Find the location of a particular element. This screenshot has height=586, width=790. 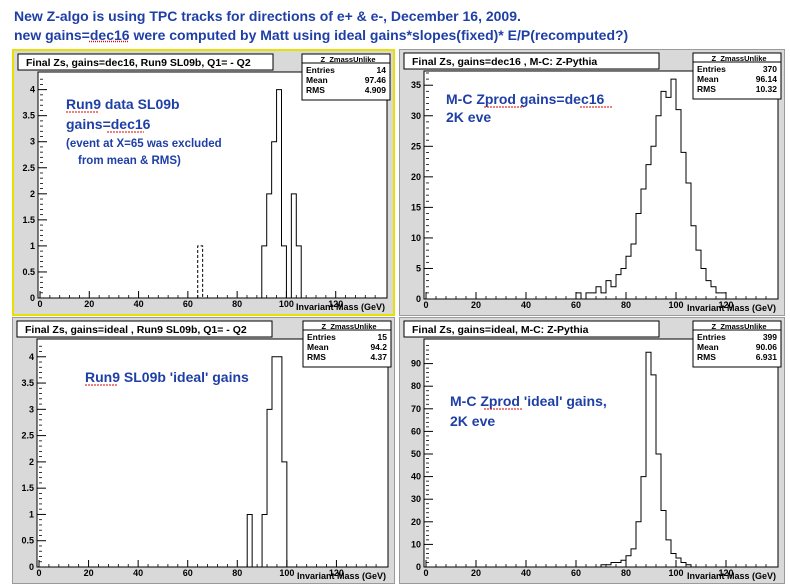

stats-entries-value: 14 is located at coordinates (382, 70).